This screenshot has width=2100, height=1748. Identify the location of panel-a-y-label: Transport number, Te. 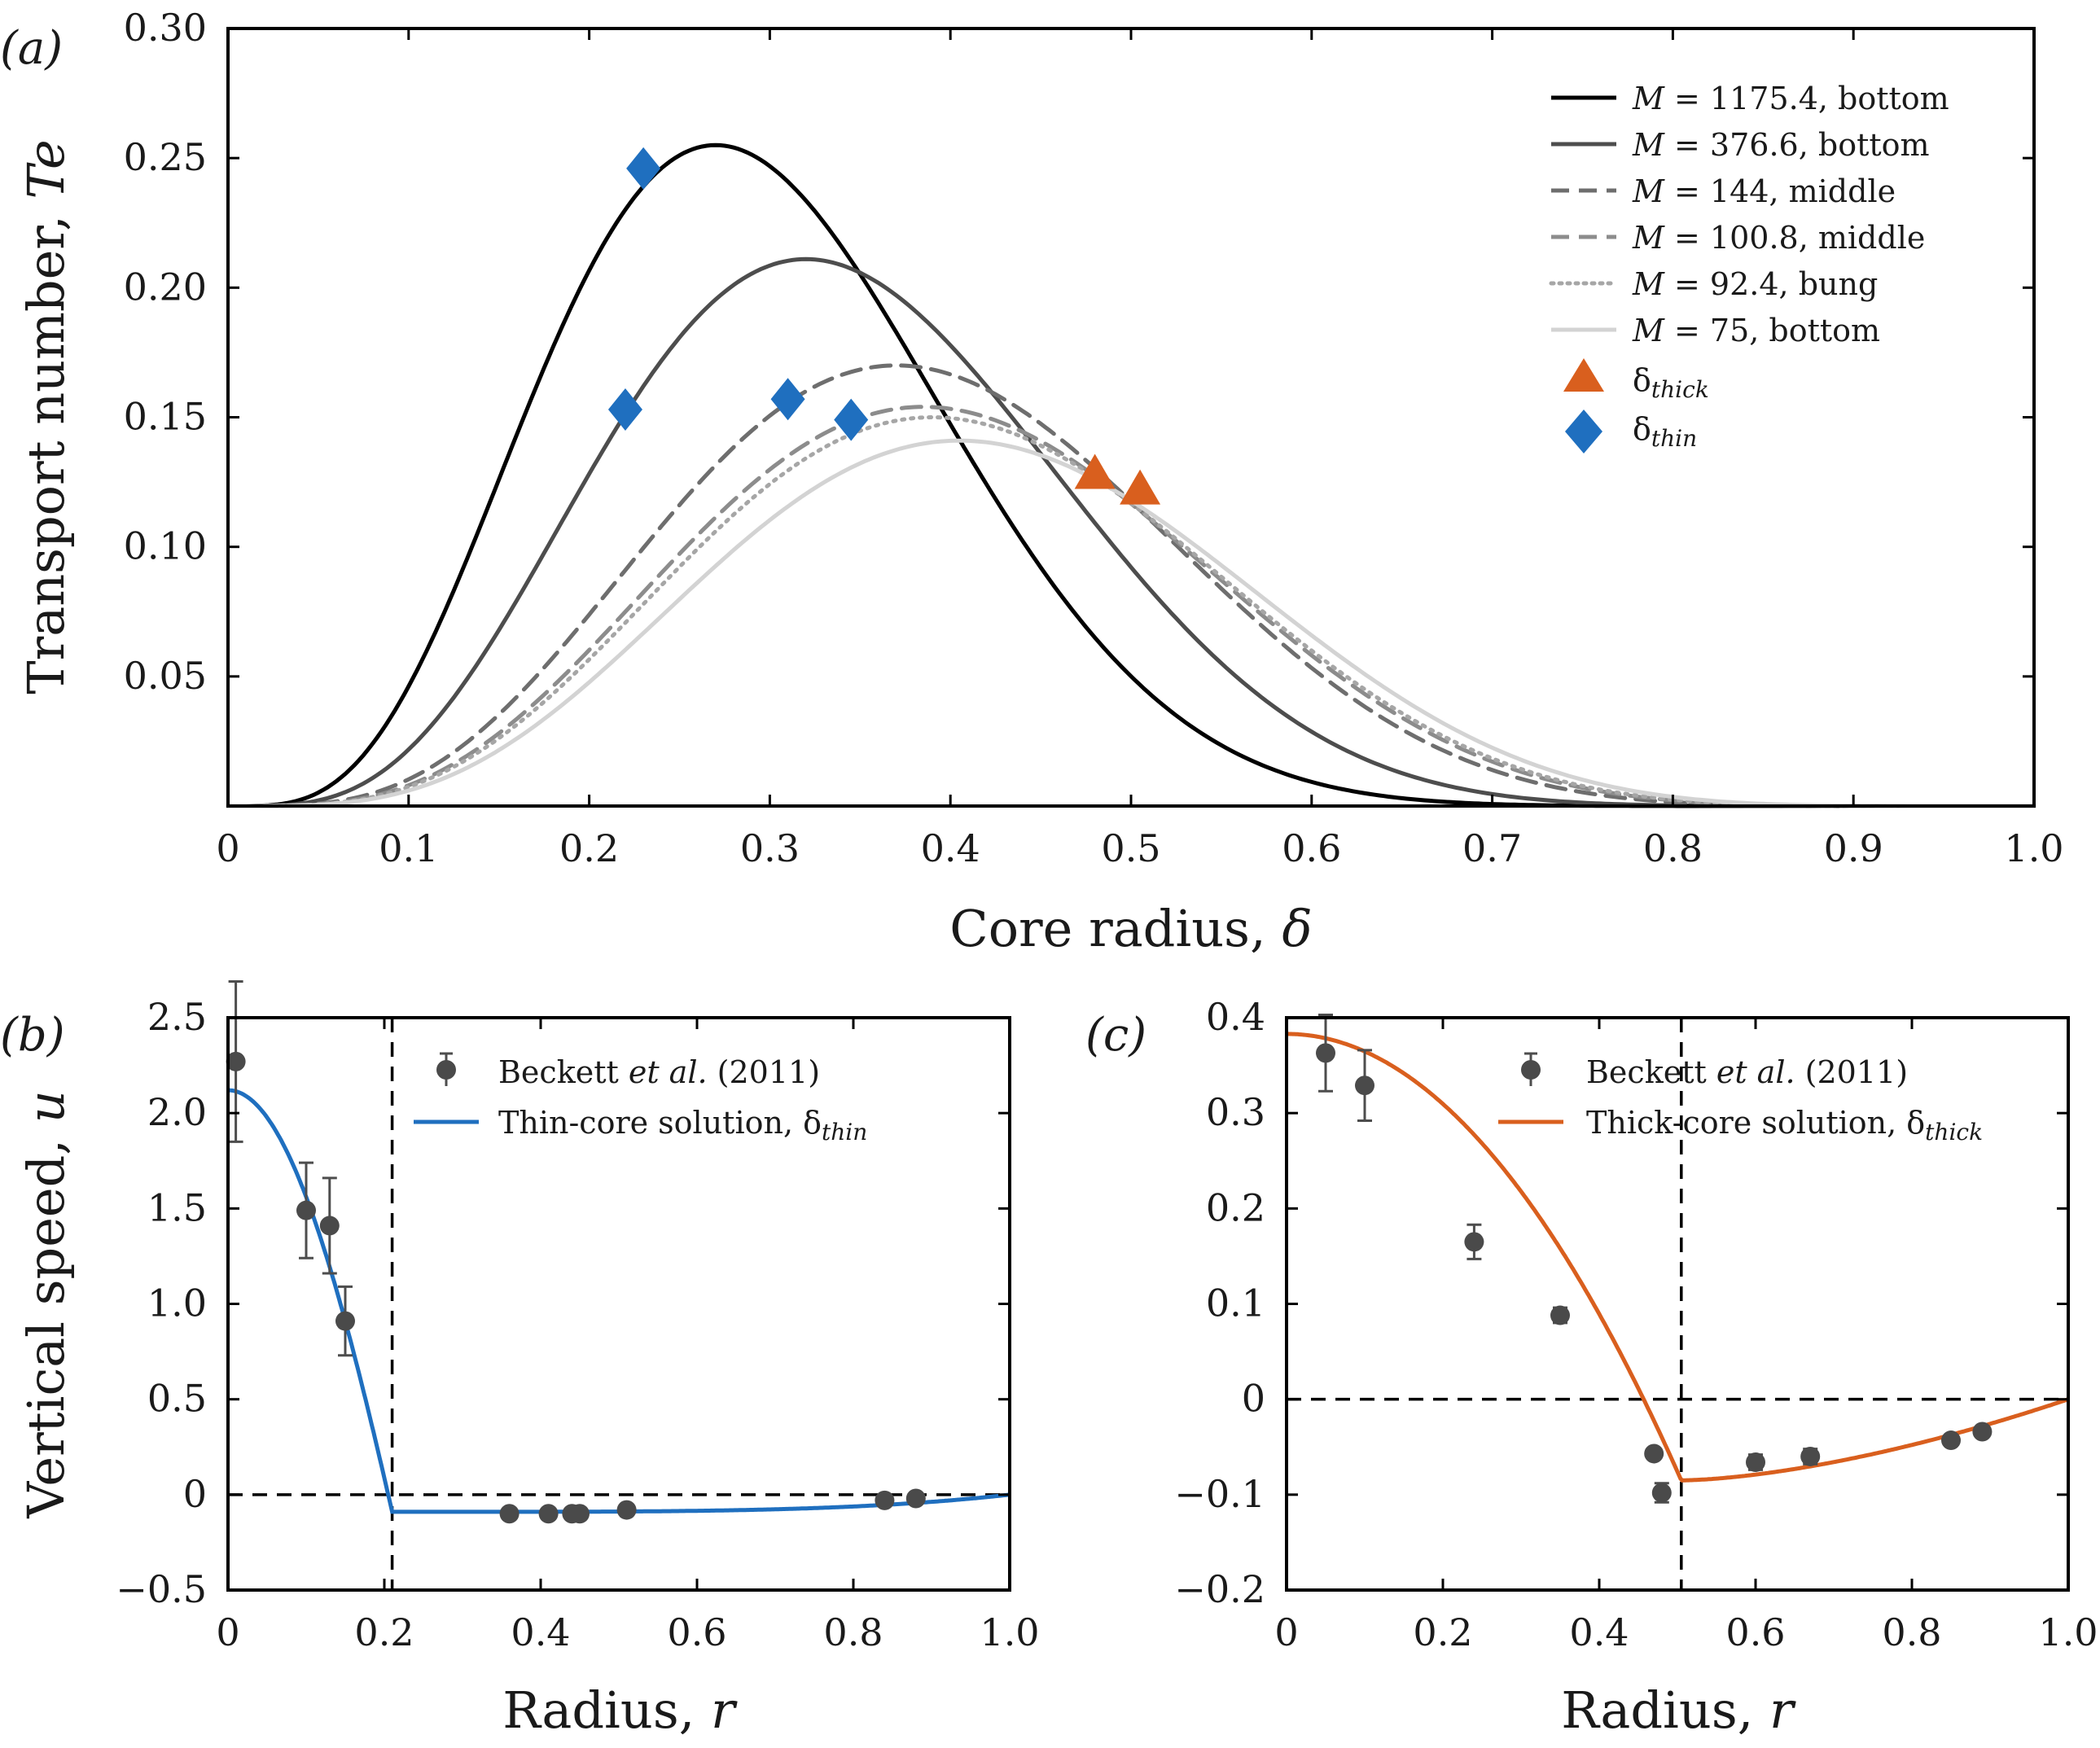
(46, 416).